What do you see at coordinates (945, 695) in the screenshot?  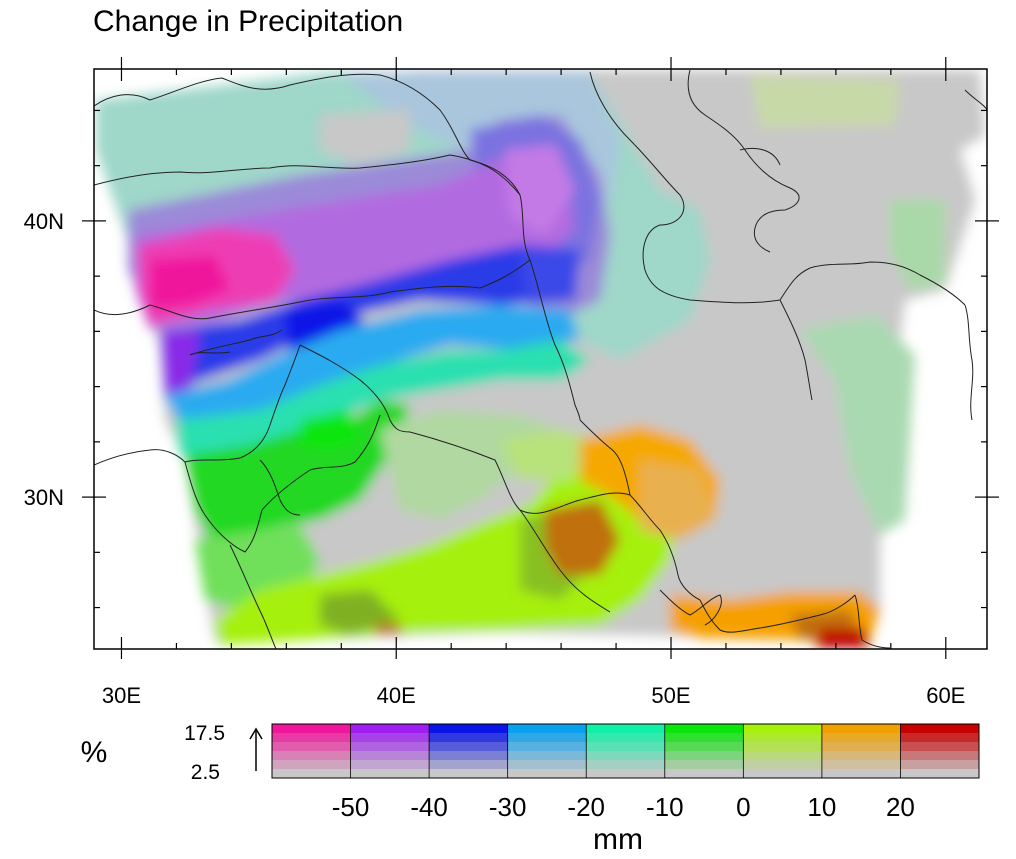 I see `x-tick-label: 60E` at bounding box center [945, 695].